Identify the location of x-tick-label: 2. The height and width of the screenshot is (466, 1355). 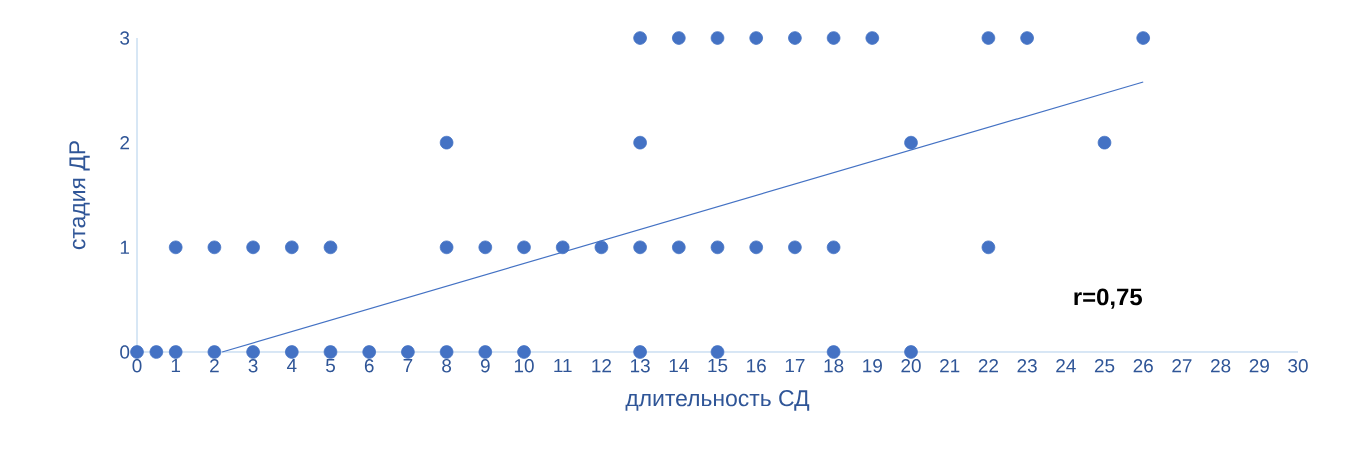
(214, 366).